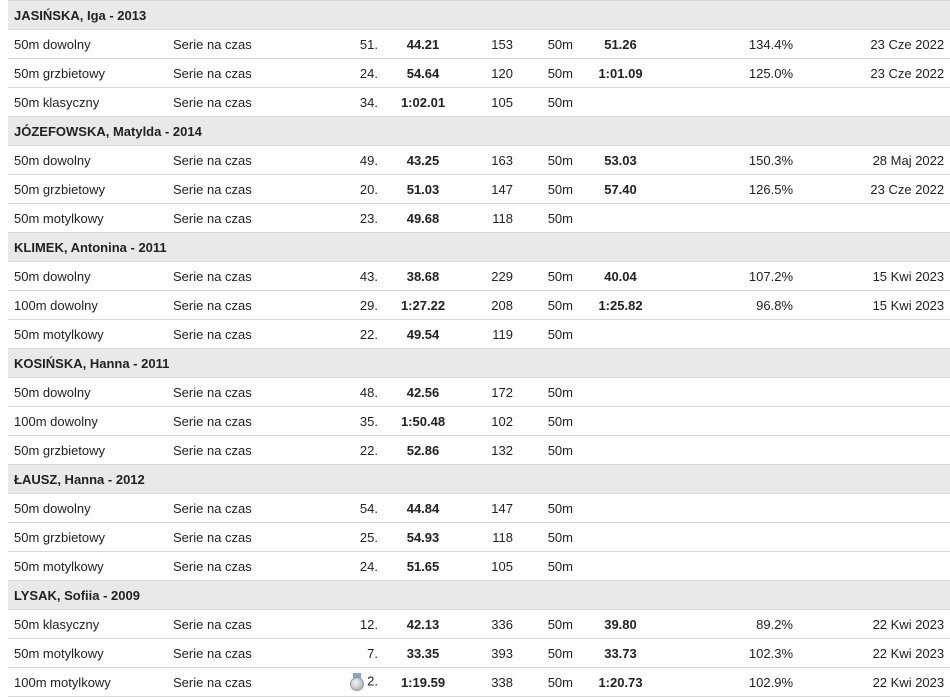  I want to click on result-time-cell: 52.86, so click(423, 450).